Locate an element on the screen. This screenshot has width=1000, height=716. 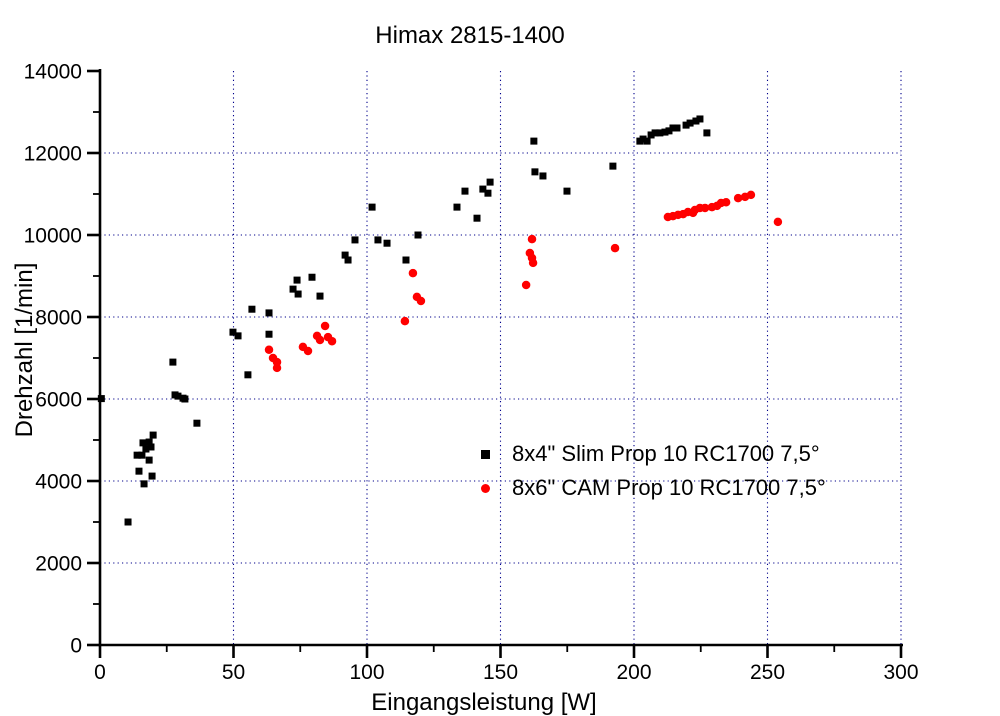
legend-item-label: 8x6" CAM Prop 10 RC1700 7,5° is located at coordinates (669, 487).